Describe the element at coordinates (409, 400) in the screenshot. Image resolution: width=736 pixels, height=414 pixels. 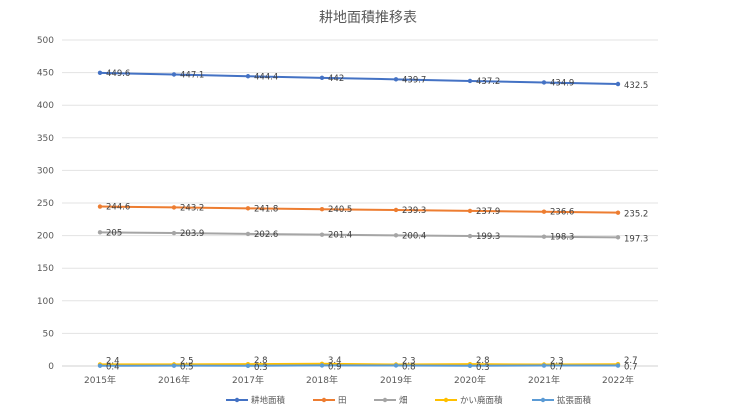
I see `legend: 耕地面積 田 畑 かい廃面積 拡張面積` at that location.